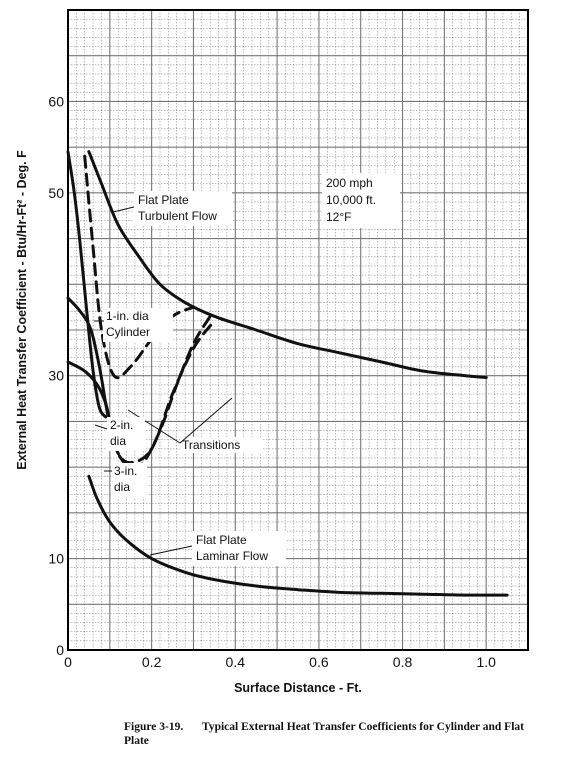 The image size is (568, 762). What do you see at coordinates (338, 217) in the screenshot?
I see `conditions-label-line: 12°F` at bounding box center [338, 217].